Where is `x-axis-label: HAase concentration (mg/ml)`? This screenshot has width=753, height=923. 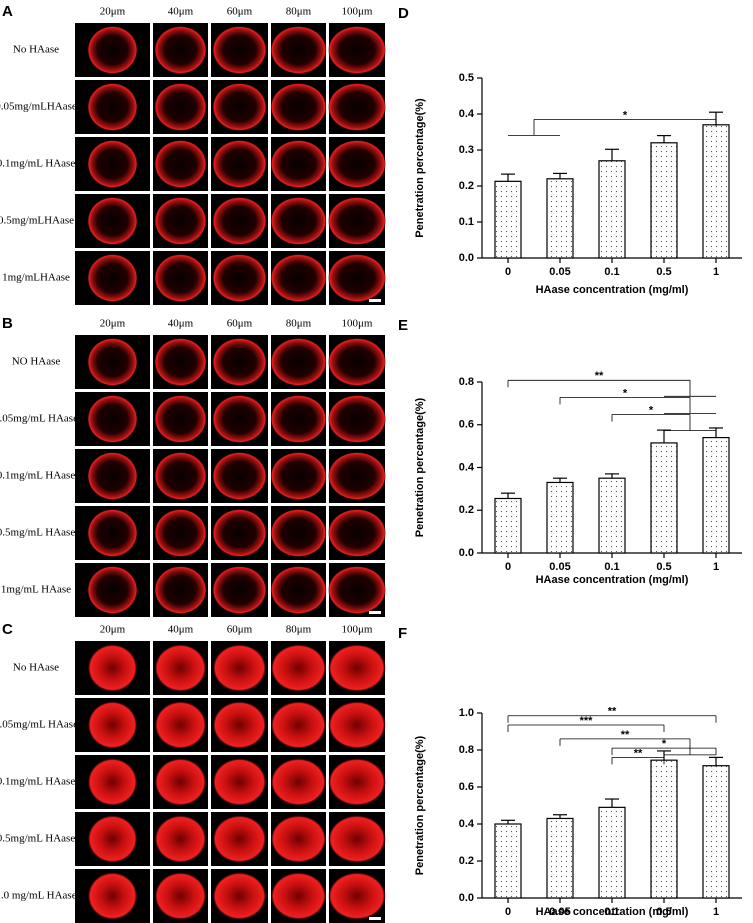 x-axis-label: HAase concentration (mg/ml) is located at coordinates (612, 912).